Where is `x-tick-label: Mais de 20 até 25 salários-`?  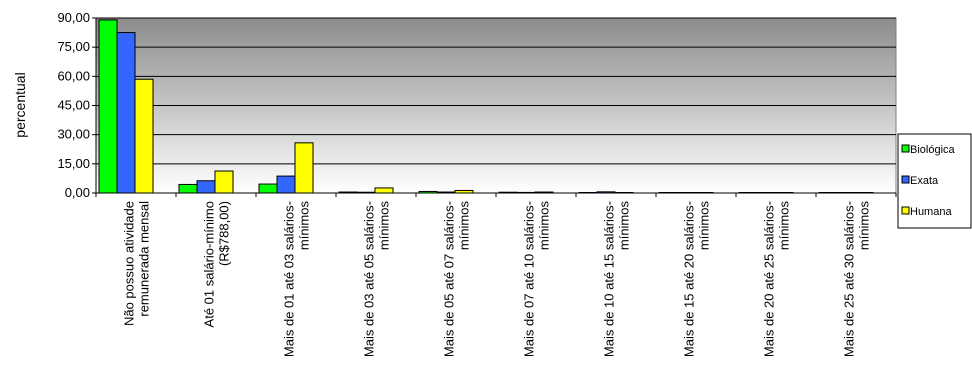
x-tick-label: Mais de 20 até 25 salários- is located at coordinates (769, 279).